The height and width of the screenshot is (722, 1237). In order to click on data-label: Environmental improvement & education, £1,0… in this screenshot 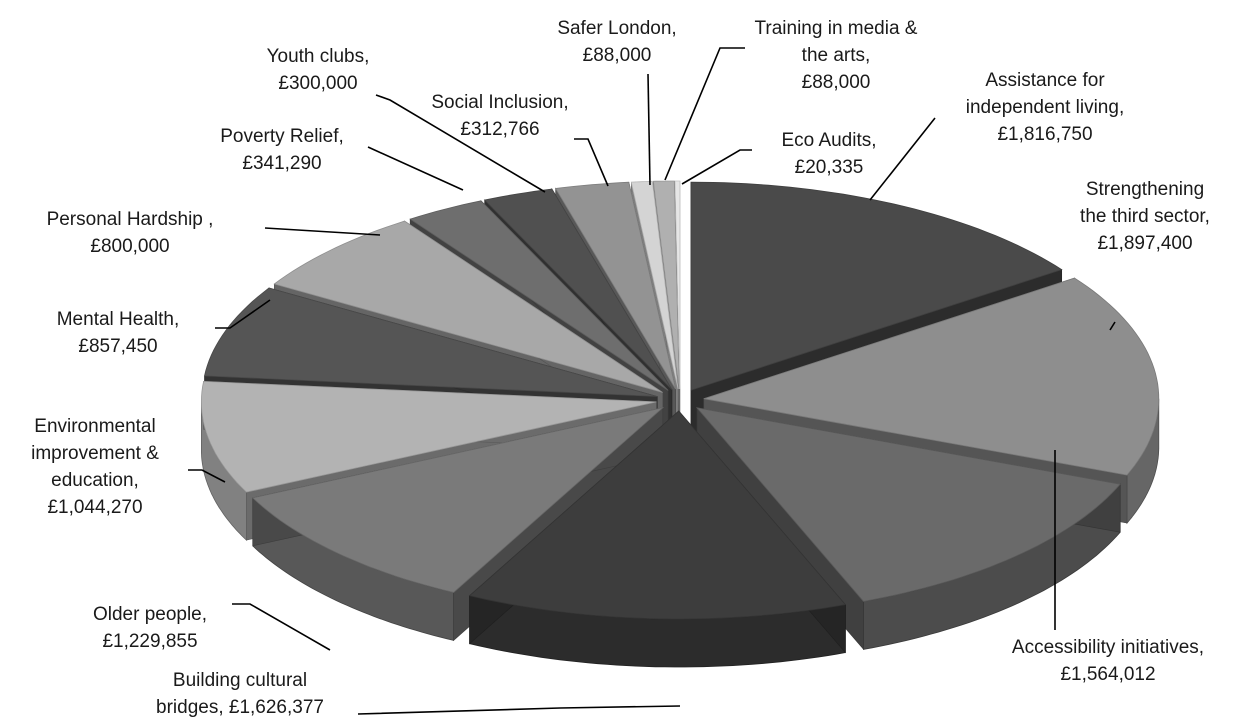, I will do `click(95, 467)`.